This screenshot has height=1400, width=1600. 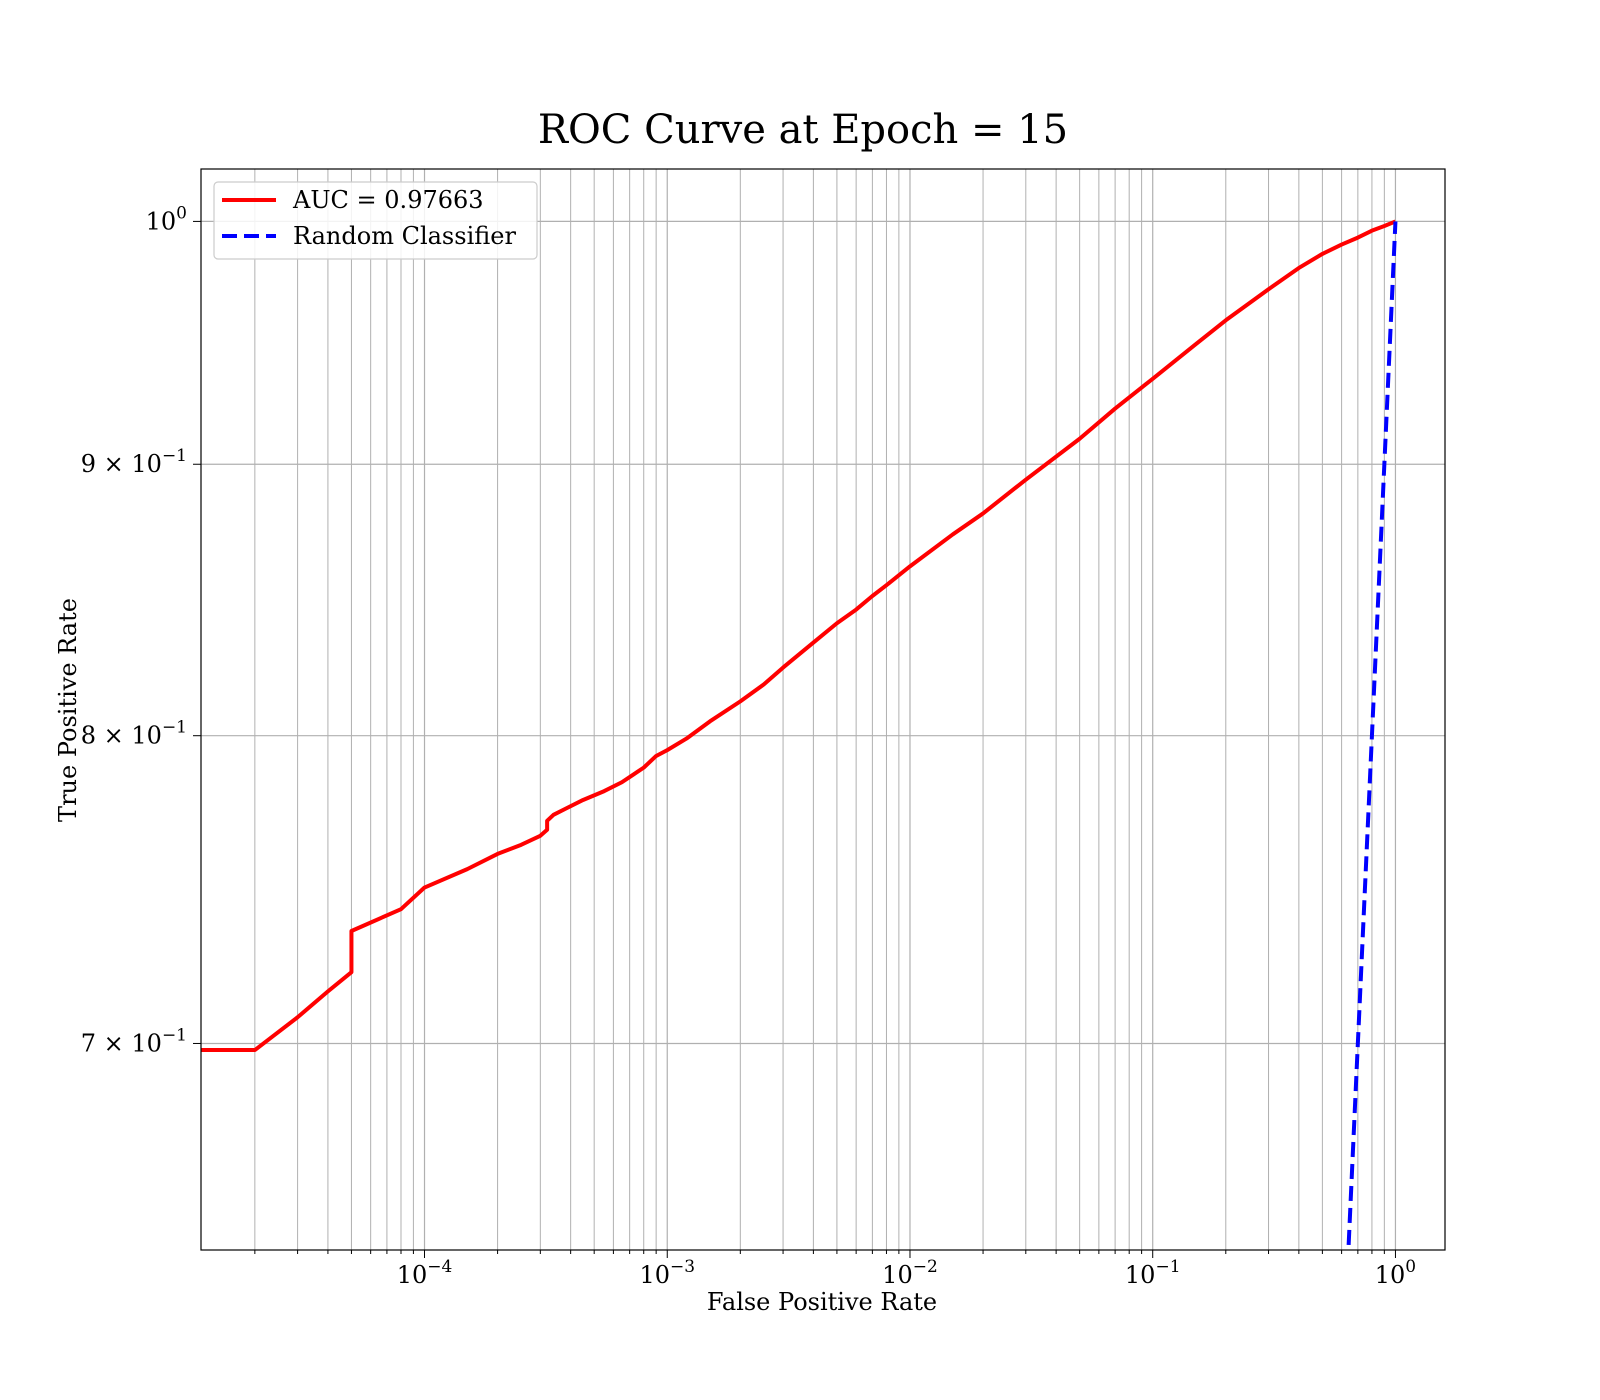 What do you see at coordinates (667, 1273) in the screenshot?
I see `x-tick-label: 10⁻³` at bounding box center [667, 1273].